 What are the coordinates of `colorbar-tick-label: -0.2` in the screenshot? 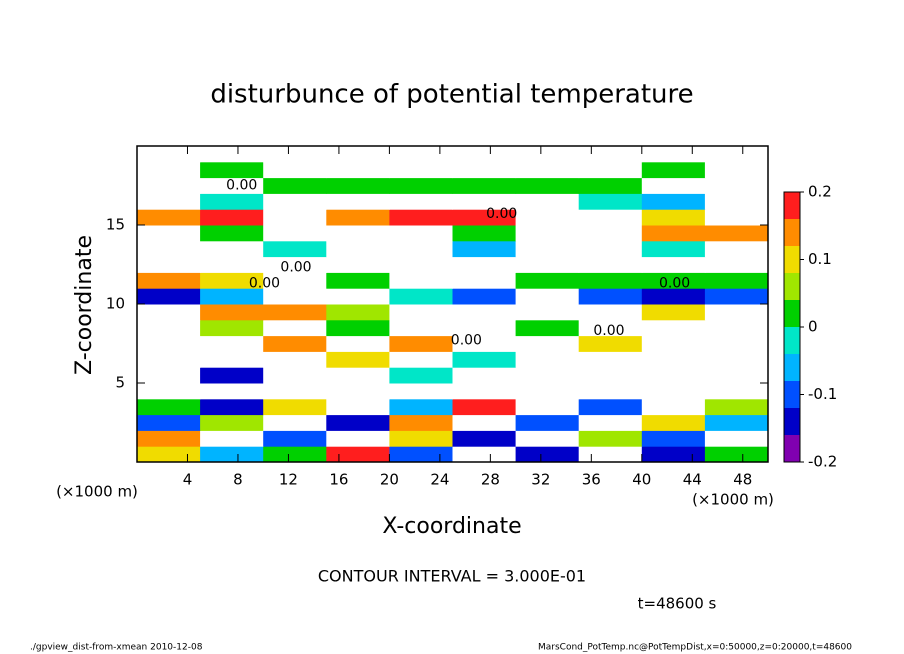 It's located at (822, 462).